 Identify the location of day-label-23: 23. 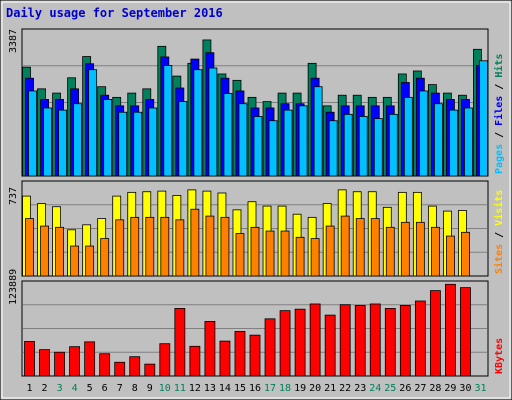
(360, 388).